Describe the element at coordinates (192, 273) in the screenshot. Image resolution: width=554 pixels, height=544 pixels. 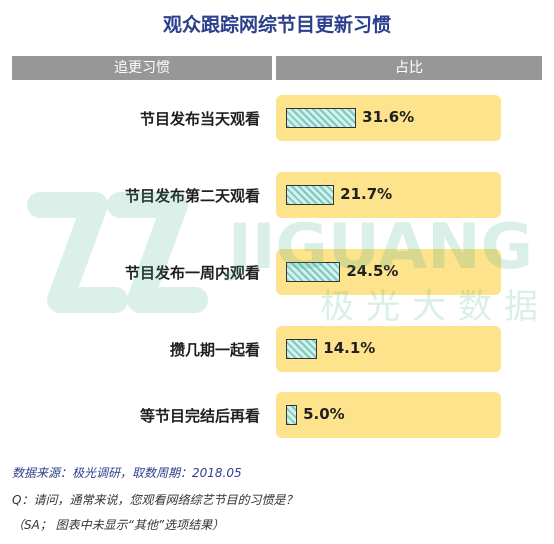
I see `category-label: 节目发布一周内观看` at that location.